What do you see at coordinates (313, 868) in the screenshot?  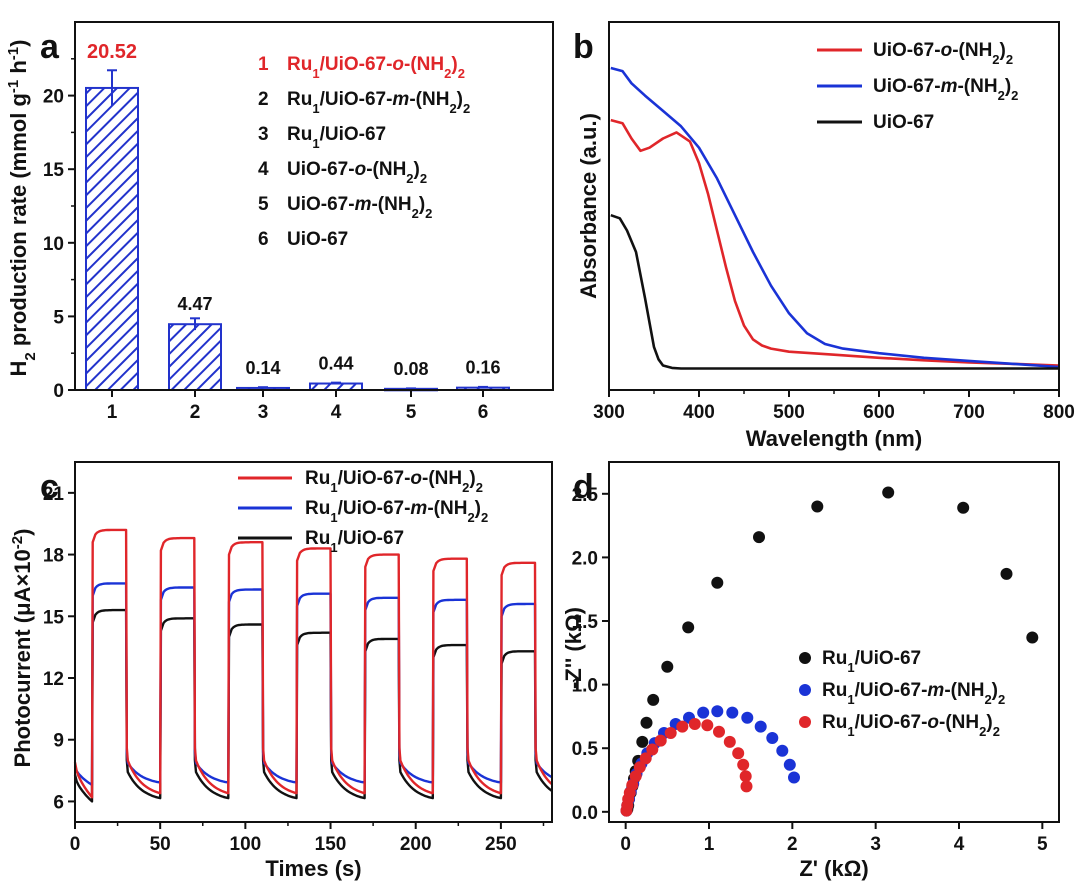 I see `x-axis-title: Times (s)` at bounding box center [313, 868].